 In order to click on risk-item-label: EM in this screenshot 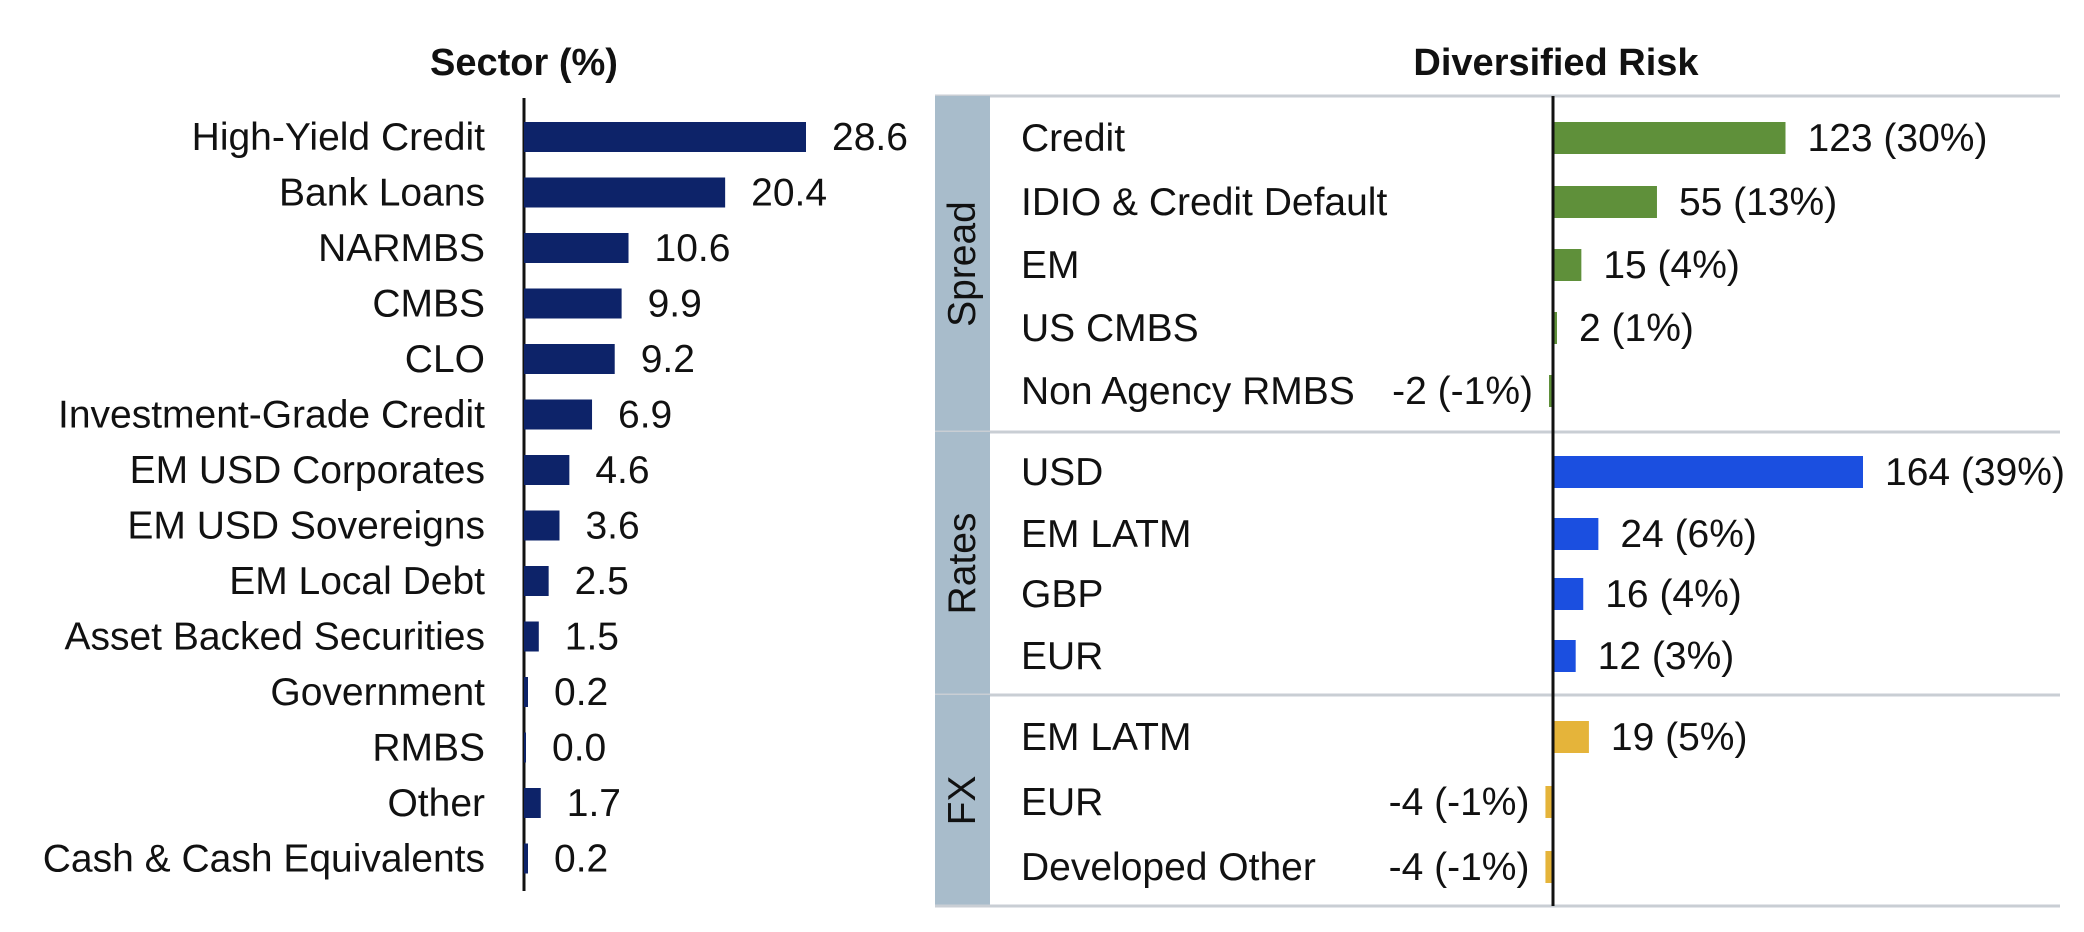, I will do `click(1050, 265)`.